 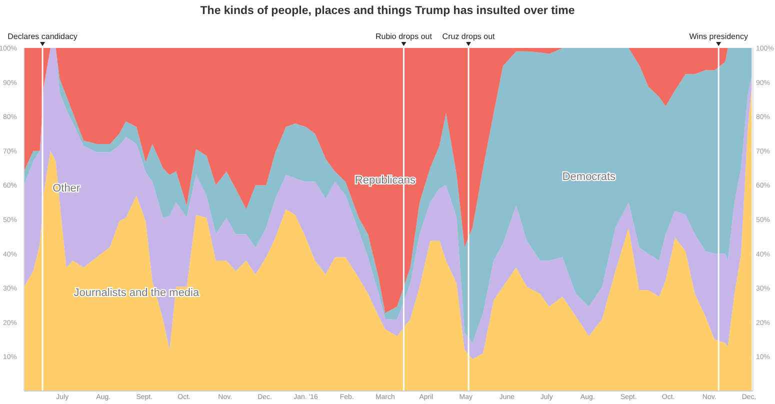 I want to click on ref-line-label: Rubio drops out, so click(x=404, y=36).